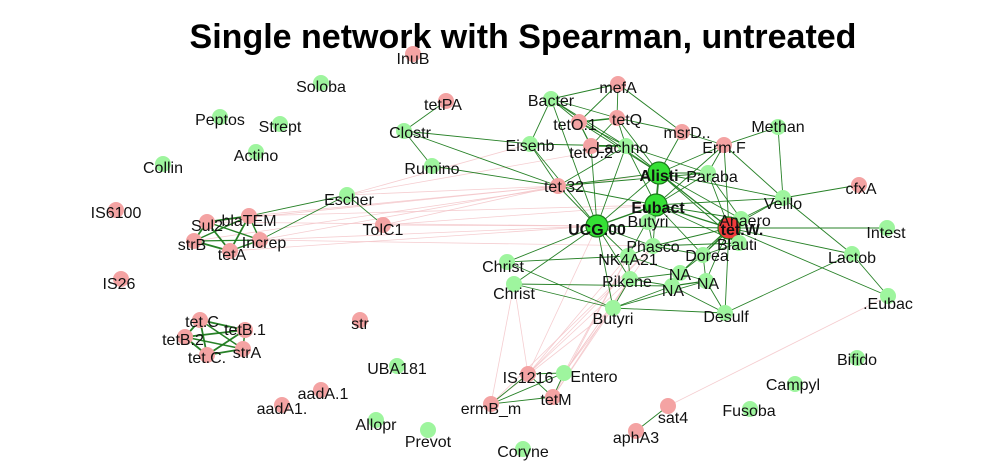  I want to click on node-label-Escher: Escher, so click(349, 200).